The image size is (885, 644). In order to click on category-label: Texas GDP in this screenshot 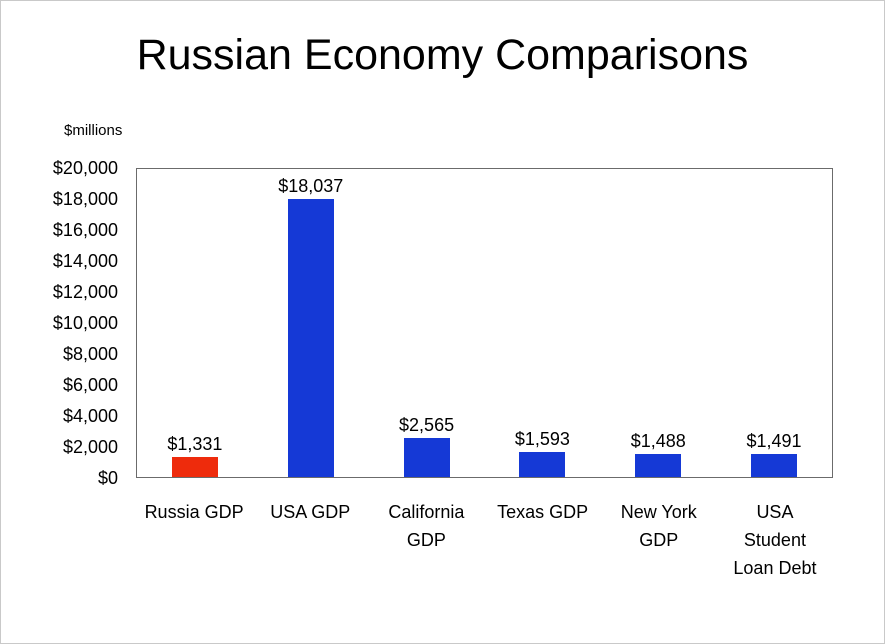, I will do `click(543, 512)`.